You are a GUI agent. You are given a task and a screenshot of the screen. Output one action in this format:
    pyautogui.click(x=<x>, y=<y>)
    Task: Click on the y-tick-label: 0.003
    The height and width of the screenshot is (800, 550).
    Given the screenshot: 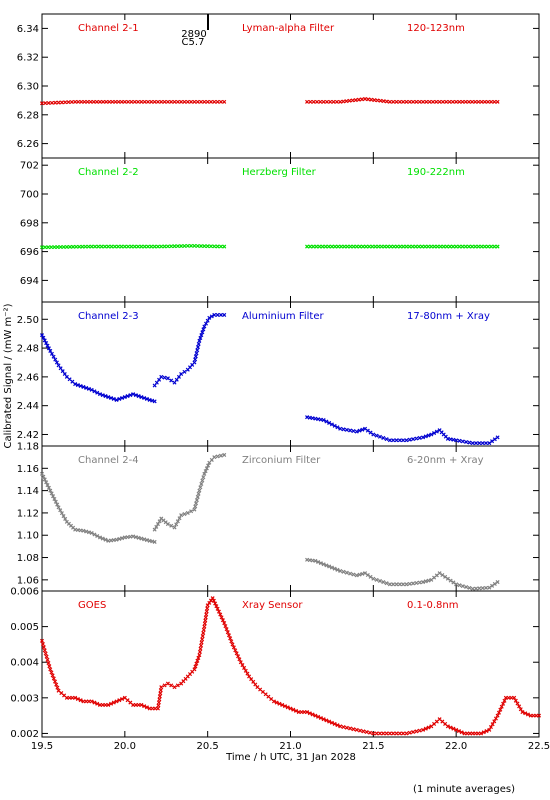 What is the action you would take?
    pyautogui.click(x=24, y=698)
    